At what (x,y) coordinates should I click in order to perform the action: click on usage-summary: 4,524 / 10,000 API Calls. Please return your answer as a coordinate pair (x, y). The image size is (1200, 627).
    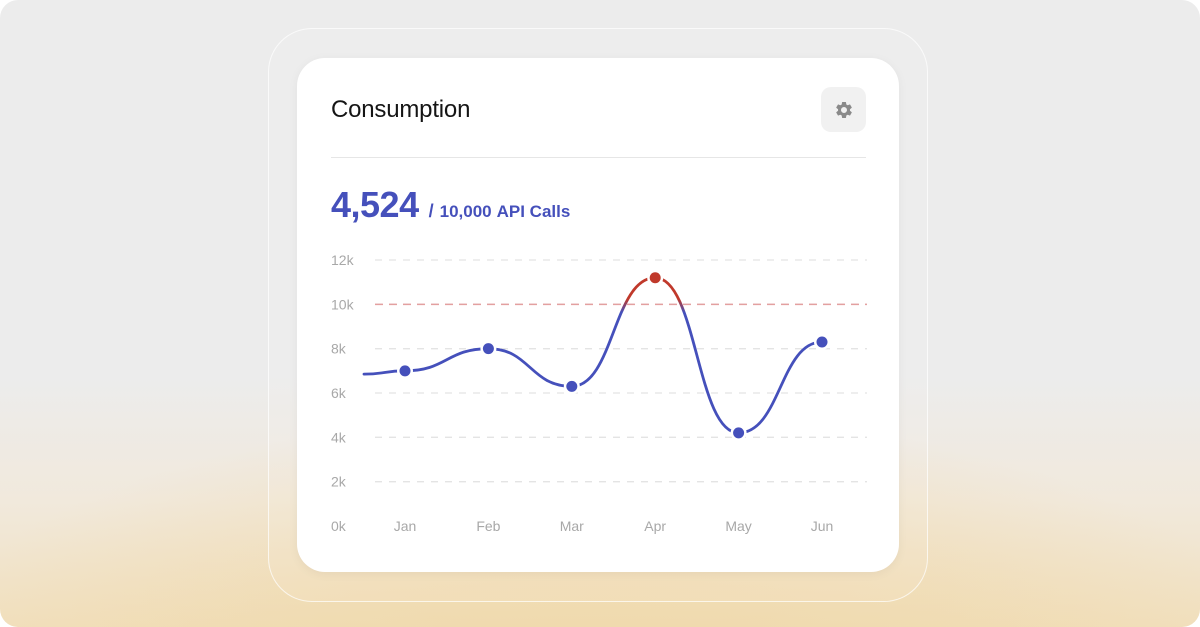
    Looking at the image, I should click on (450, 205).